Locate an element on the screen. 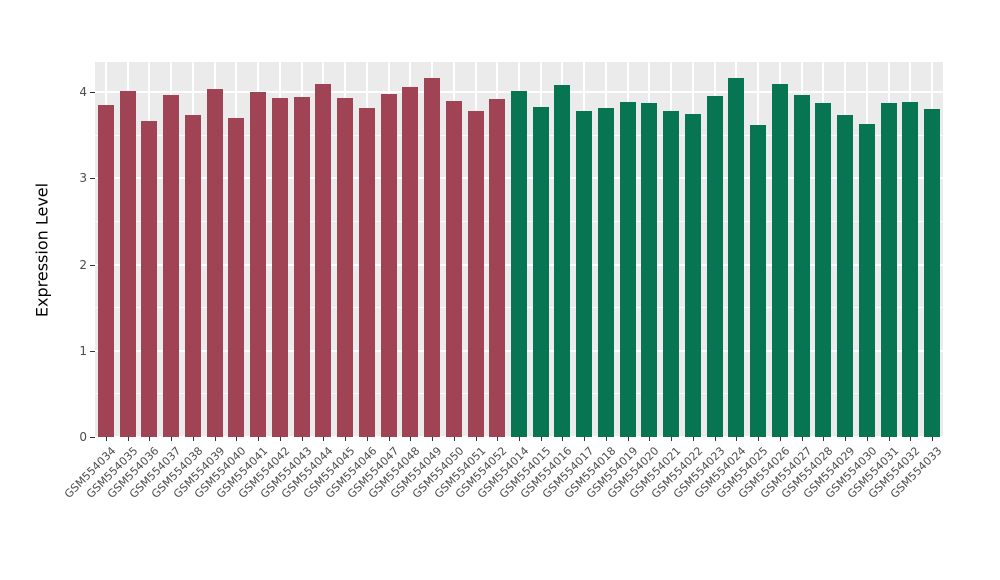  y-tick-label: 1 is located at coordinates (83, 350).